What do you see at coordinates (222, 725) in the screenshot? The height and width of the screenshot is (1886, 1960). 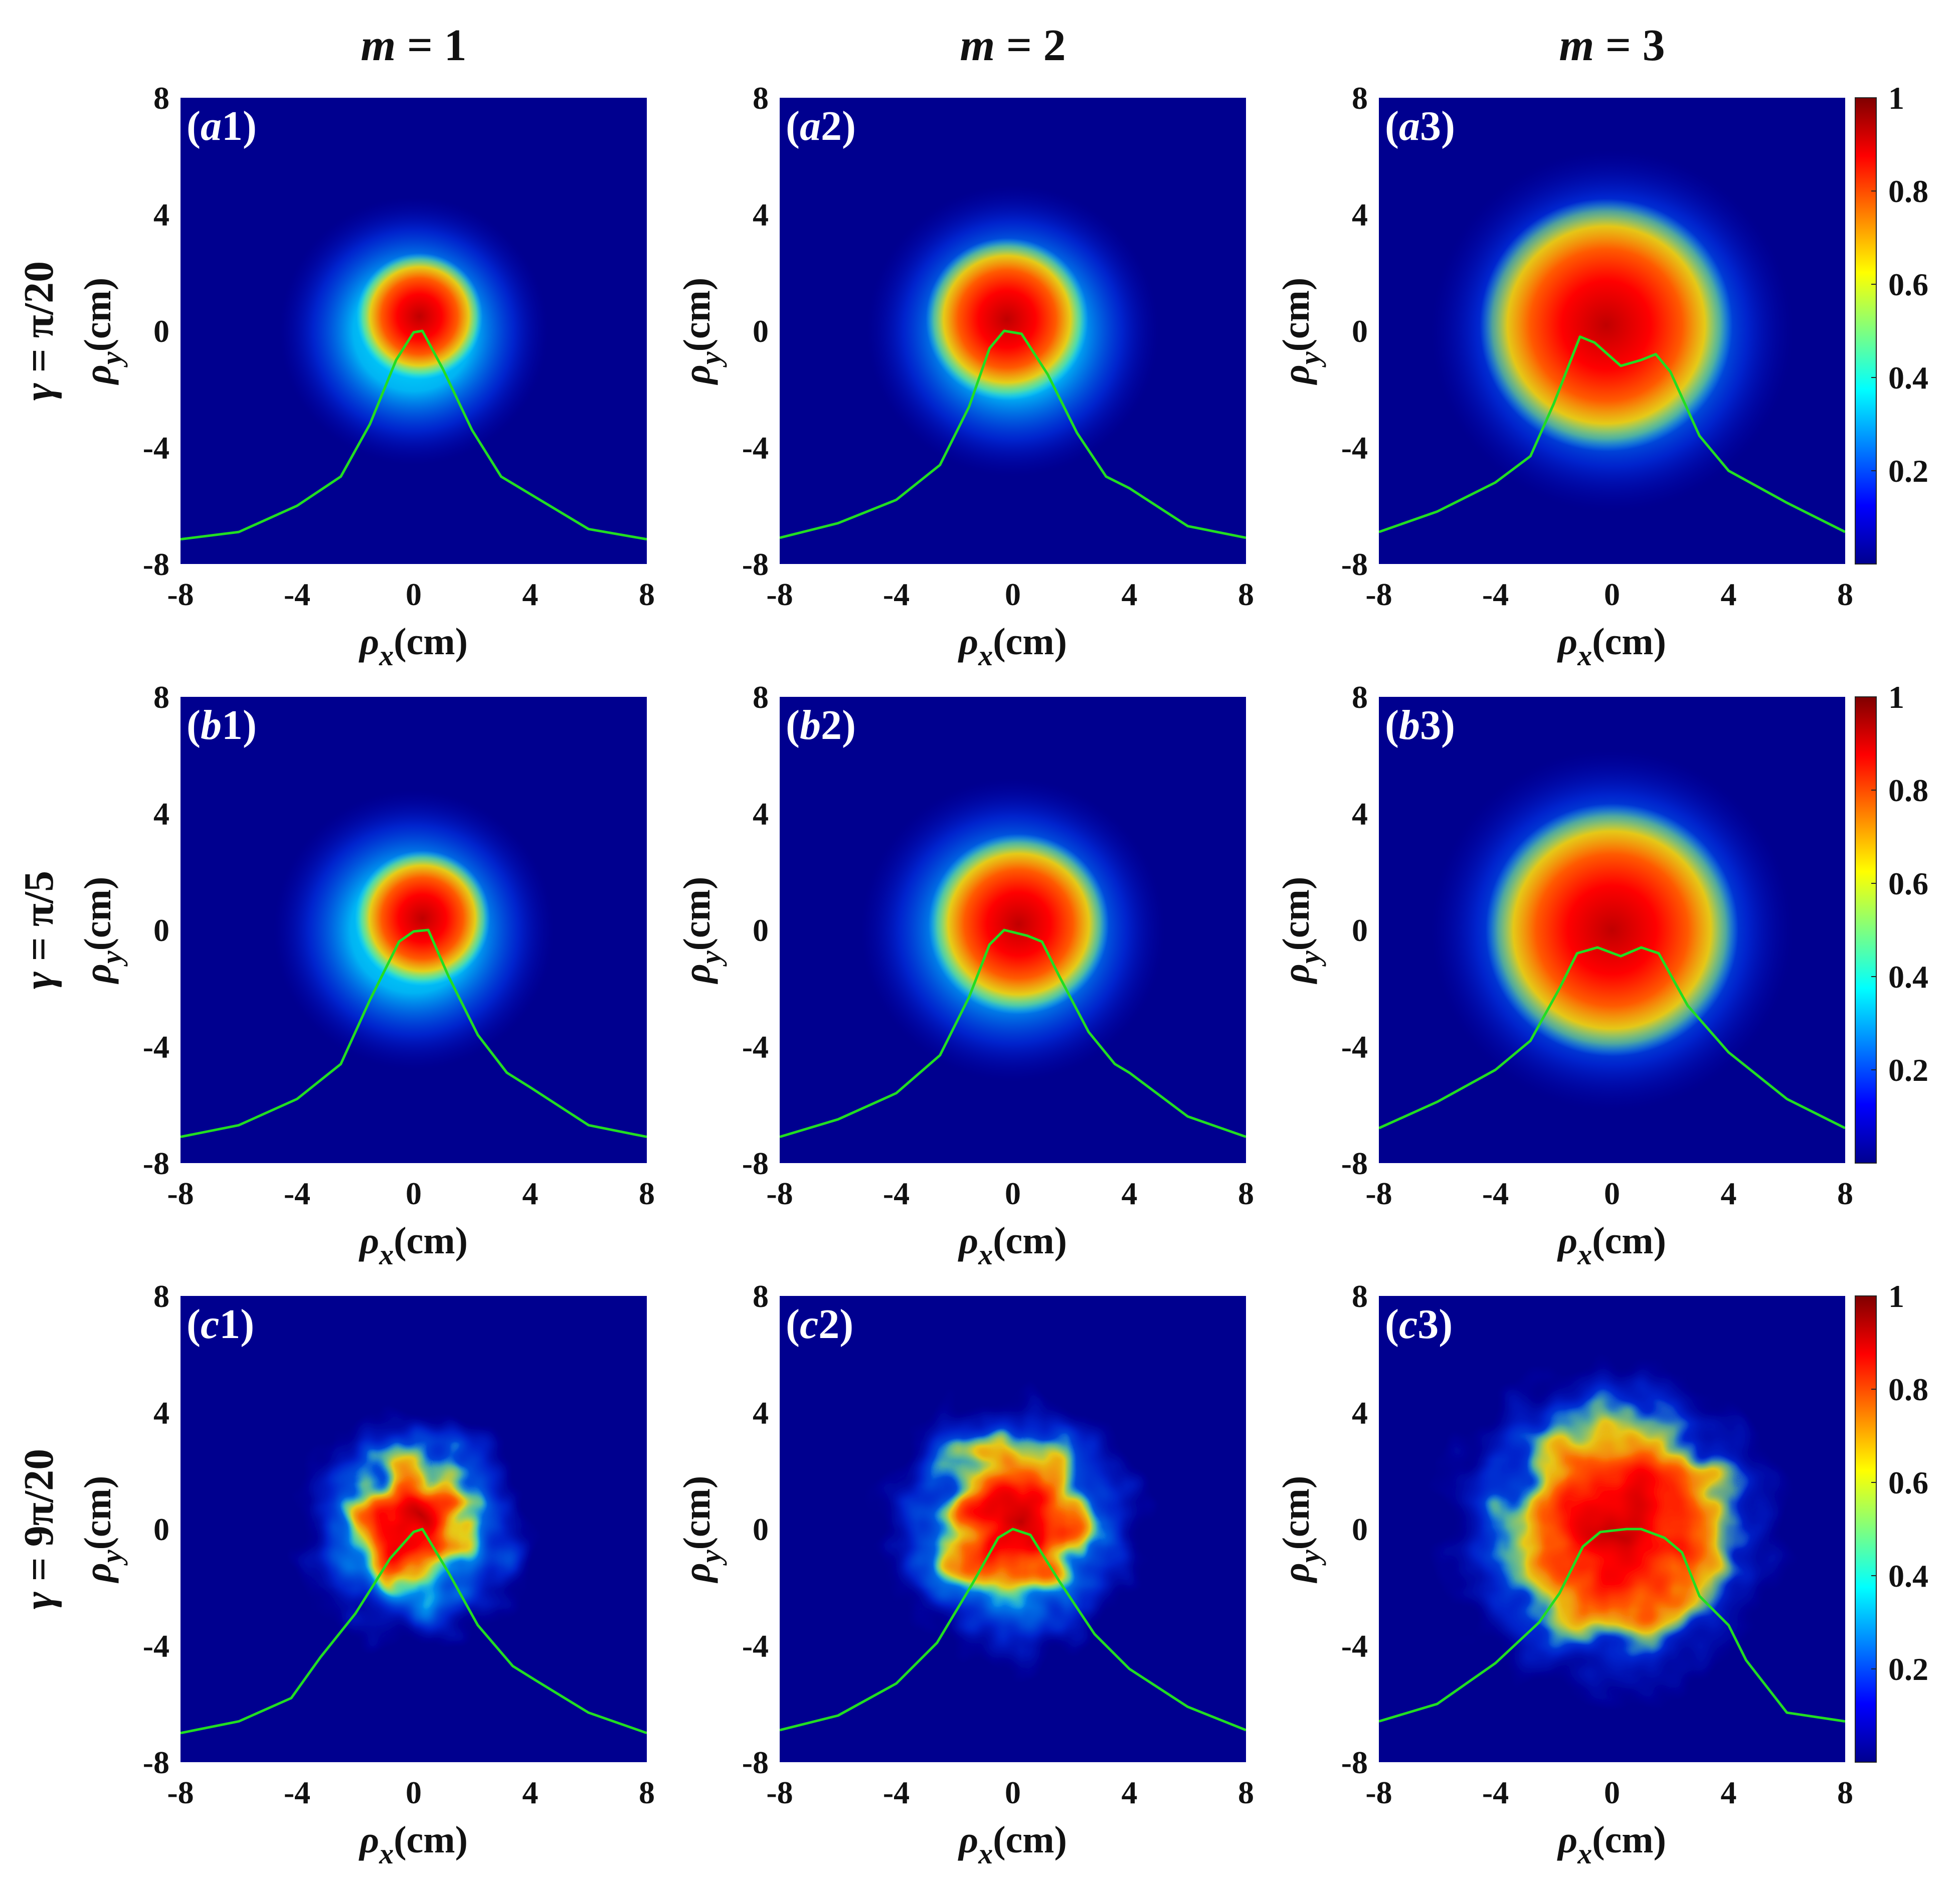 I see `panel-label: (b1)` at bounding box center [222, 725].